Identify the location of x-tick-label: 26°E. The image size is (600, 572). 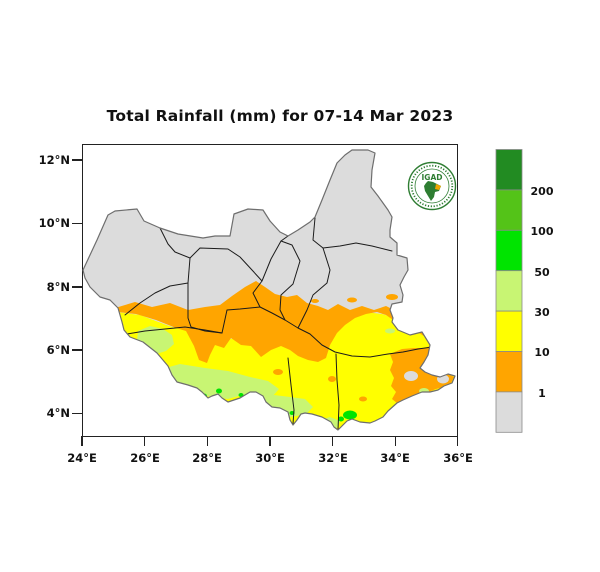
(145, 458).